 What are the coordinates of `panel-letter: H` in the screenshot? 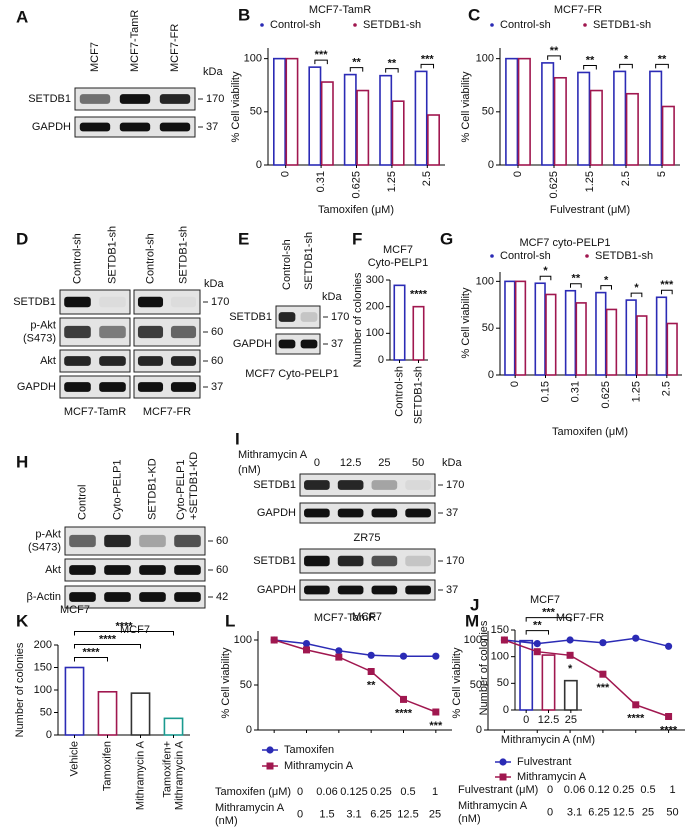 It's located at (22, 461).